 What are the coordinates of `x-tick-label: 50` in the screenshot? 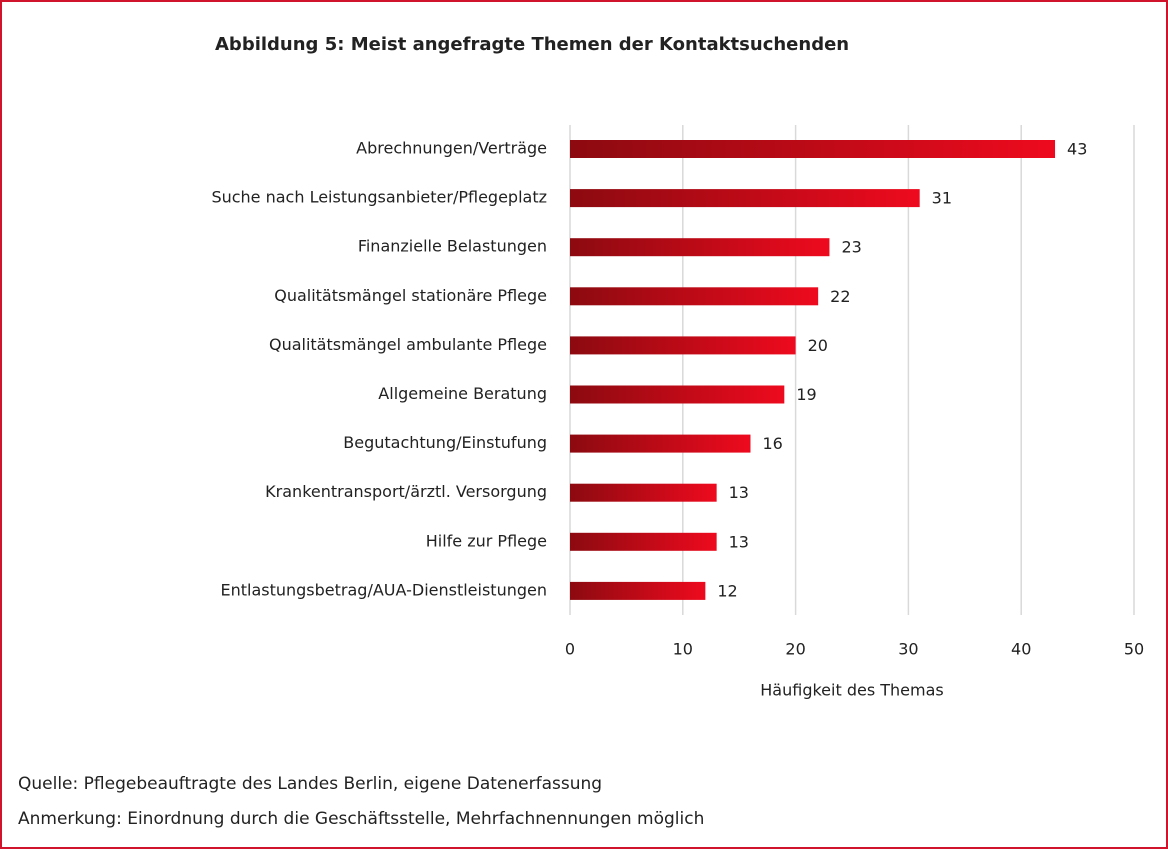 It's located at (1134, 649).